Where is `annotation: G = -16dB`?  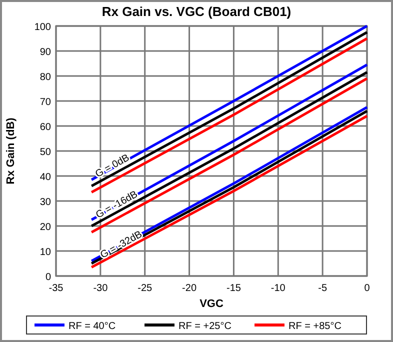 annotation: G = -16dB is located at coordinates (117, 205).